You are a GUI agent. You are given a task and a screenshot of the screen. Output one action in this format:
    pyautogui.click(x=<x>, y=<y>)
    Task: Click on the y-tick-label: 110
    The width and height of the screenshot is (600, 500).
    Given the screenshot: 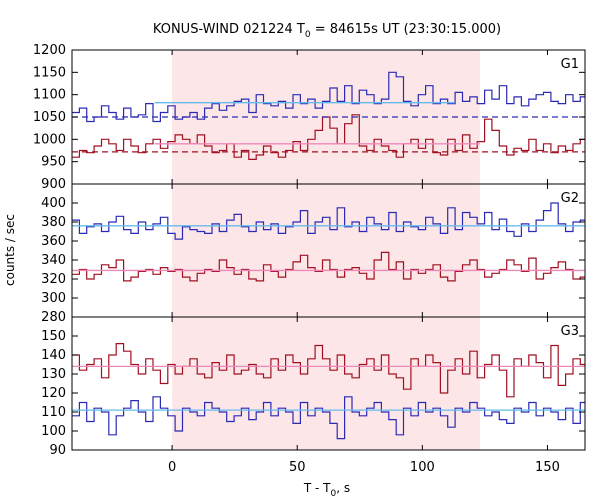 What is the action you would take?
    pyautogui.click(x=53, y=412)
    